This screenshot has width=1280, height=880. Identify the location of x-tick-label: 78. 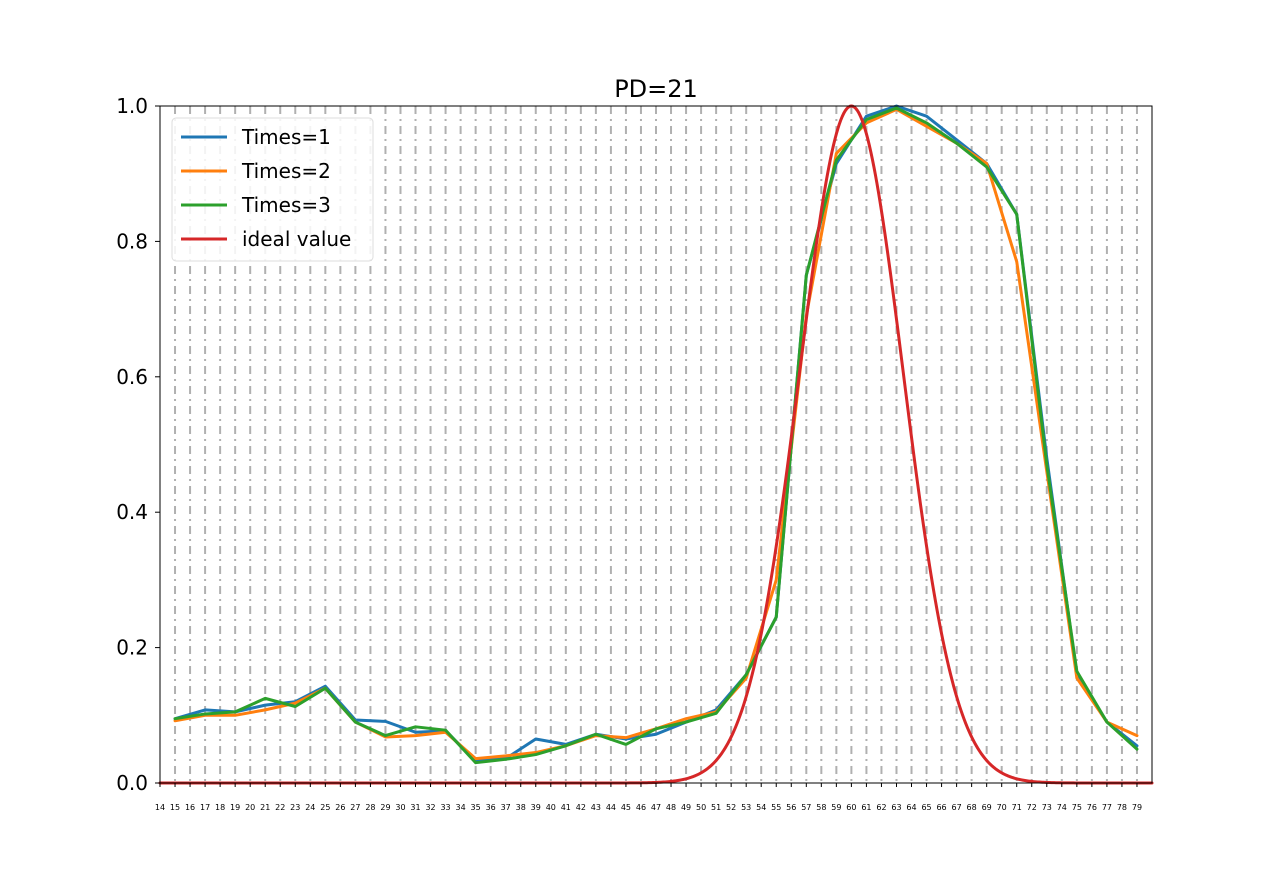
(1122, 807).